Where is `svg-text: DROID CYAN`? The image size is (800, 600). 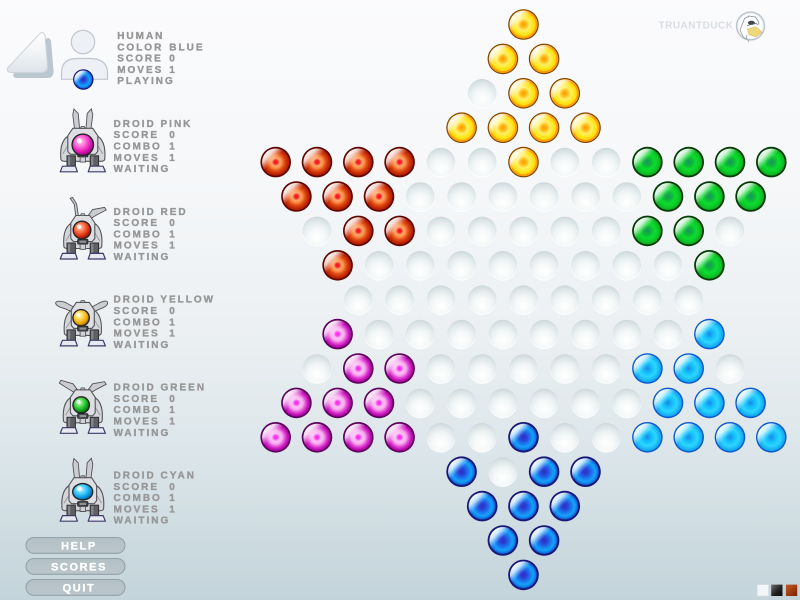 svg-text: DROID CYAN is located at coordinates (155, 476).